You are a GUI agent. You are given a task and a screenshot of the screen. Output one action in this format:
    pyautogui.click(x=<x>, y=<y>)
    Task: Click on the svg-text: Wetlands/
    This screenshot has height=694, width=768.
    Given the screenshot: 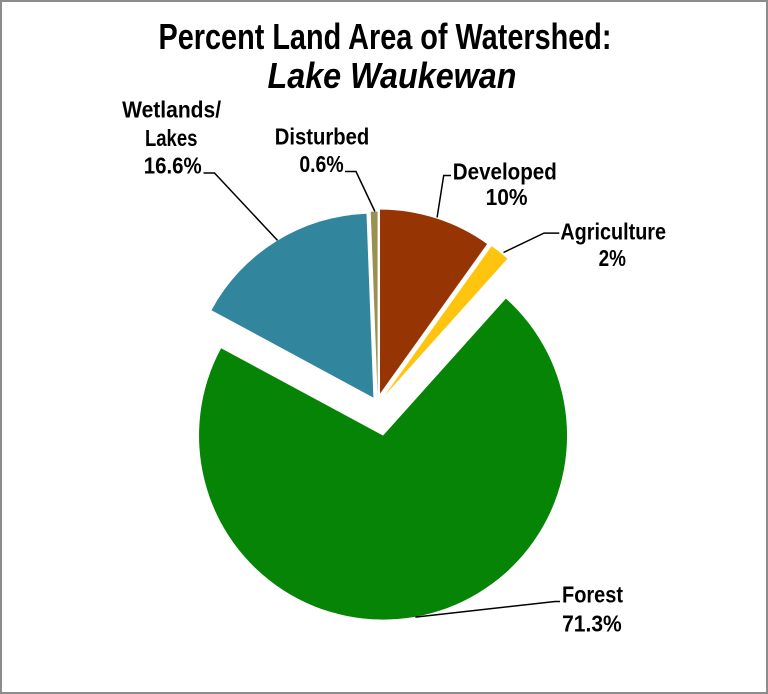 What is the action you would take?
    pyautogui.click(x=172, y=109)
    